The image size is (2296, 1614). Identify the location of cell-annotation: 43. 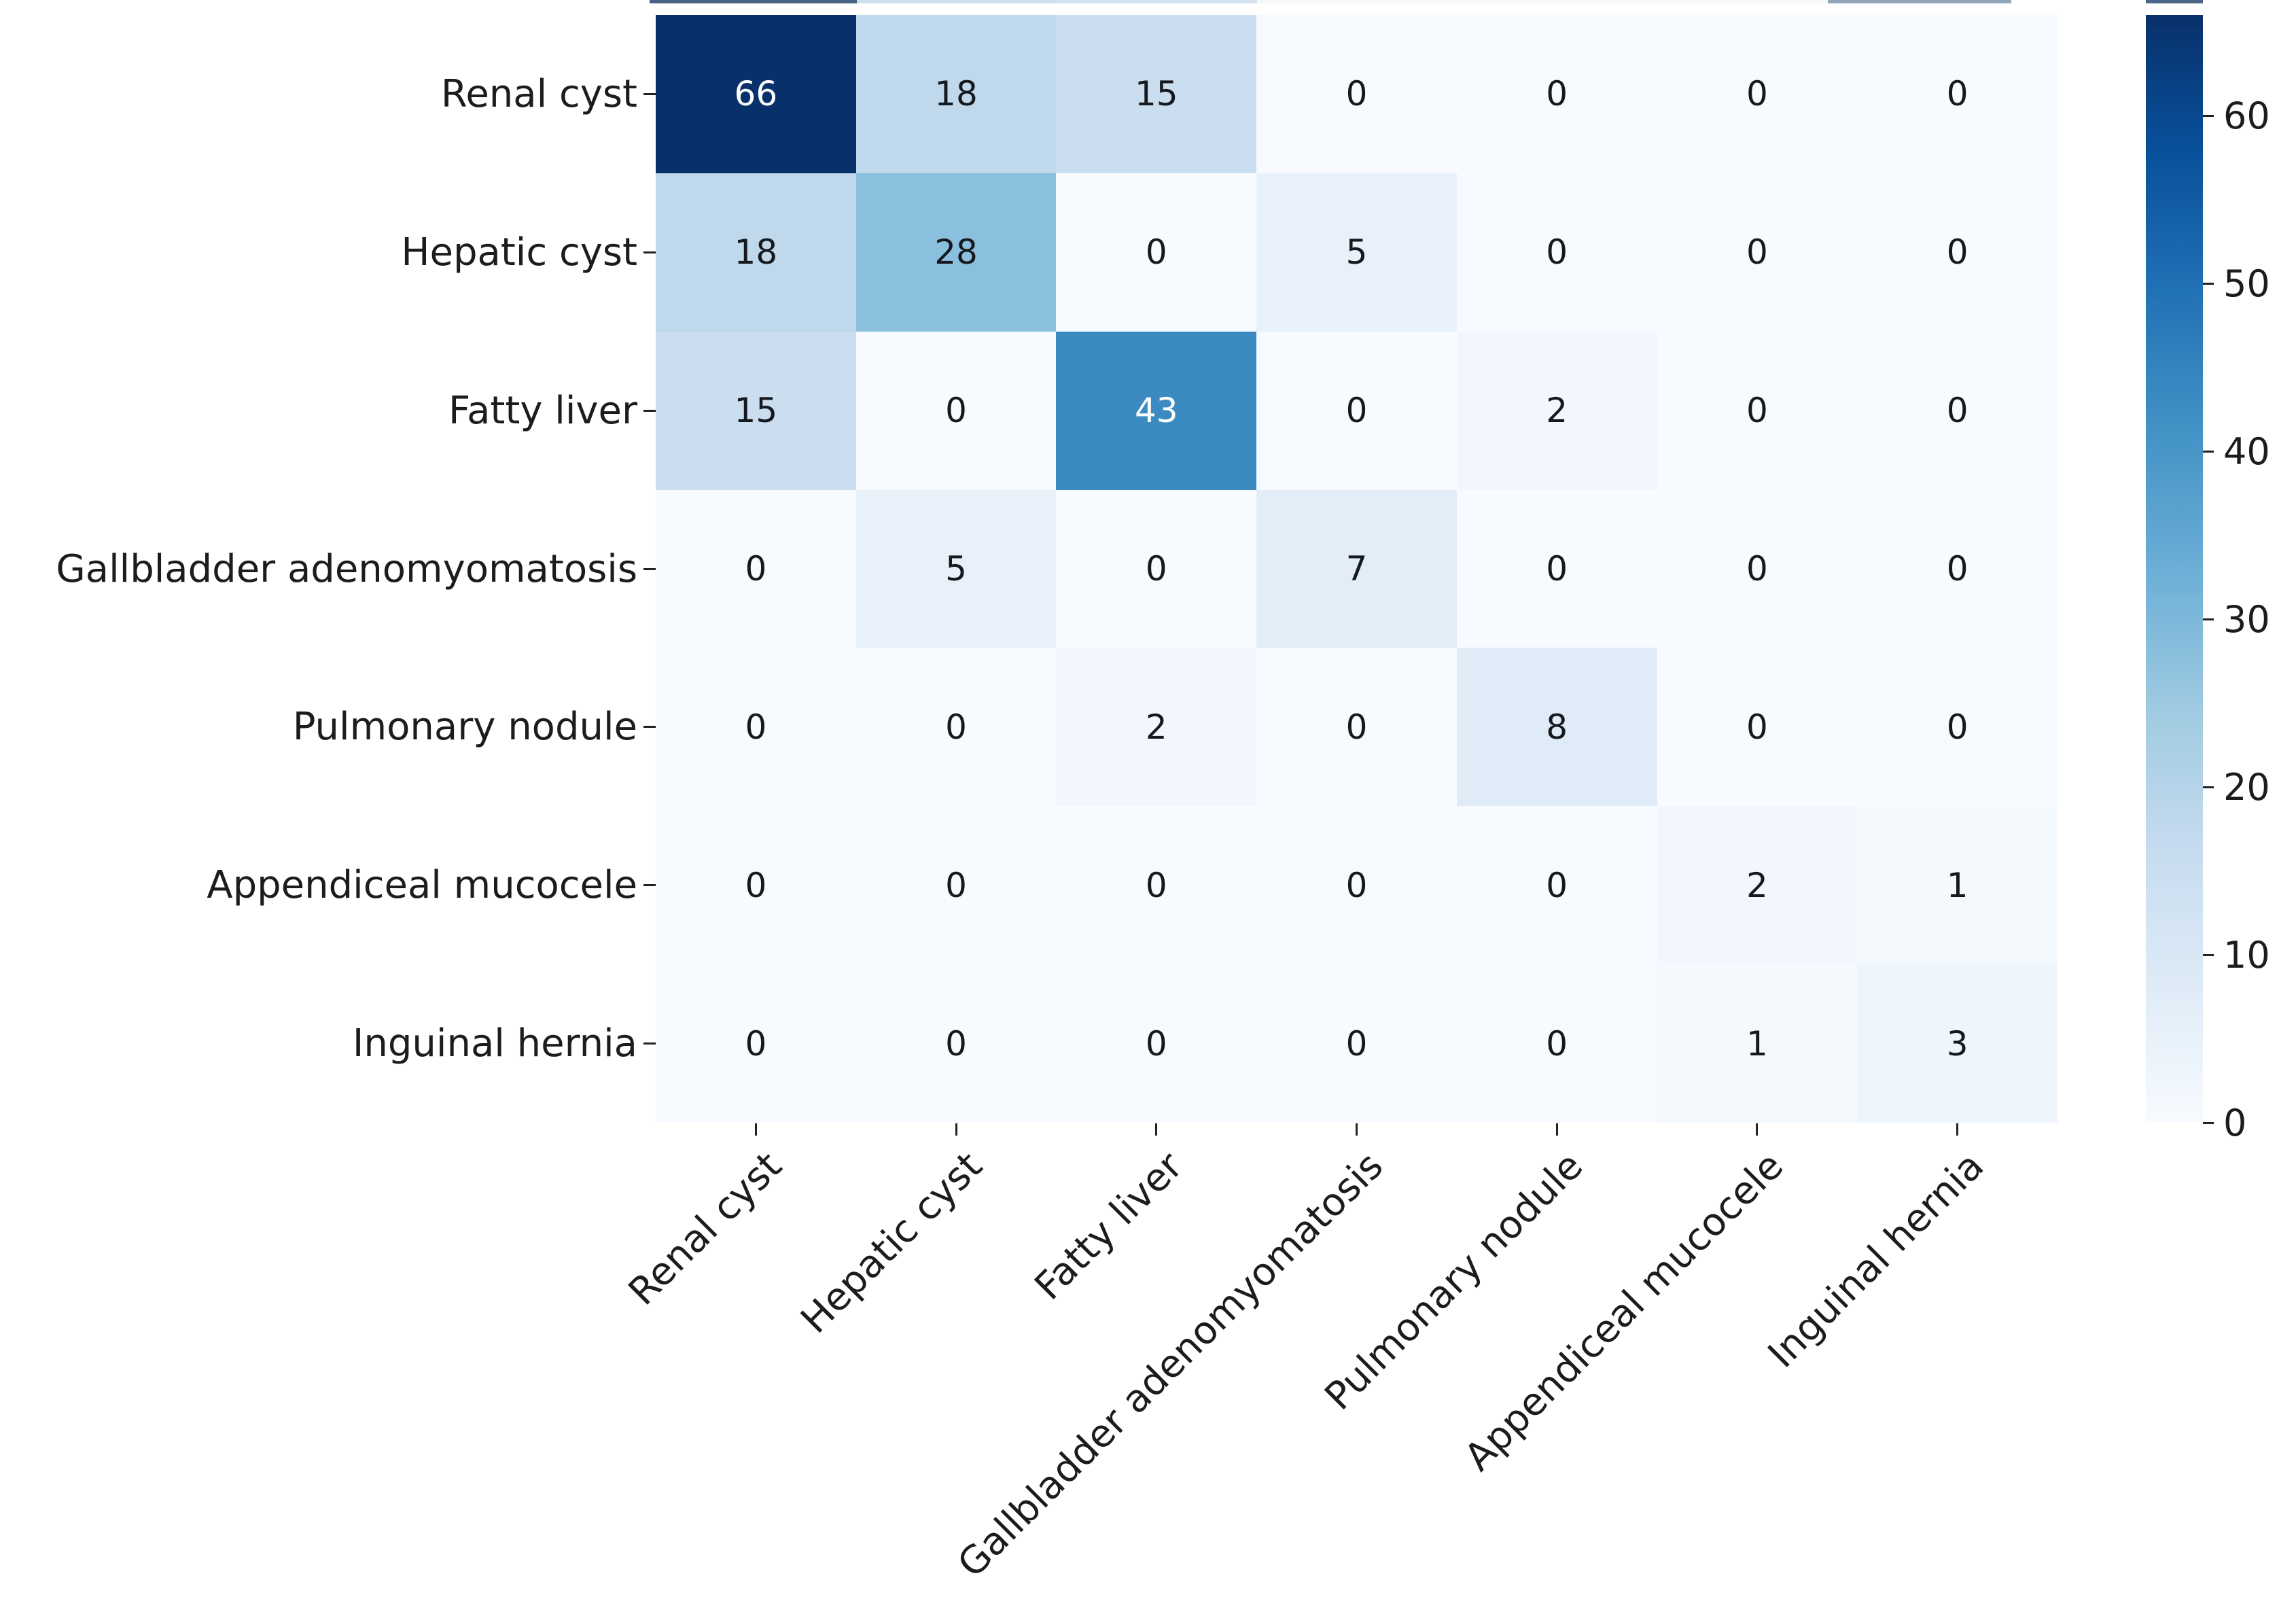
(1156, 411).